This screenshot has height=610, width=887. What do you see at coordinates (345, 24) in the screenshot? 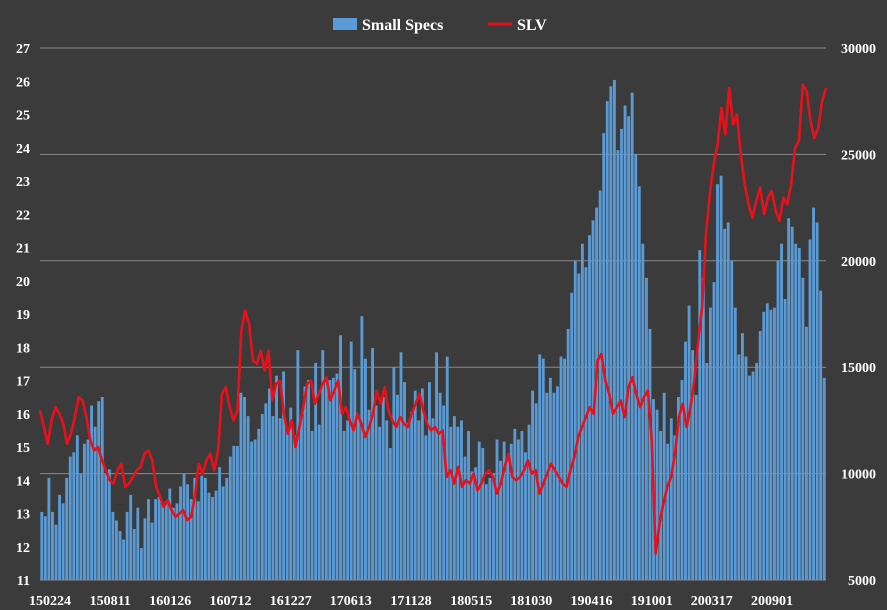
I see `legend-swatch-small-specs` at bounding box center [345, 24].